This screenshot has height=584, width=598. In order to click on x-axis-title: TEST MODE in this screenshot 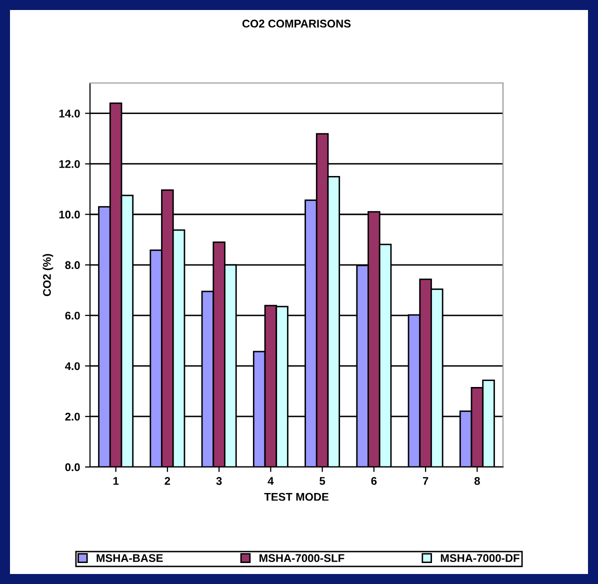, I will do `click(296, 496)`.